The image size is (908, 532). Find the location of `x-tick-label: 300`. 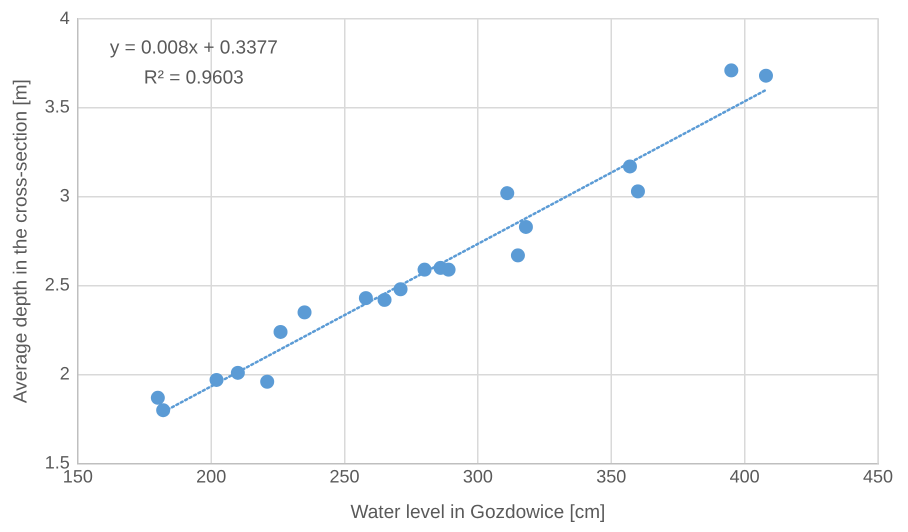

x-tick-label: 300 is located at coordinates (477, 476).